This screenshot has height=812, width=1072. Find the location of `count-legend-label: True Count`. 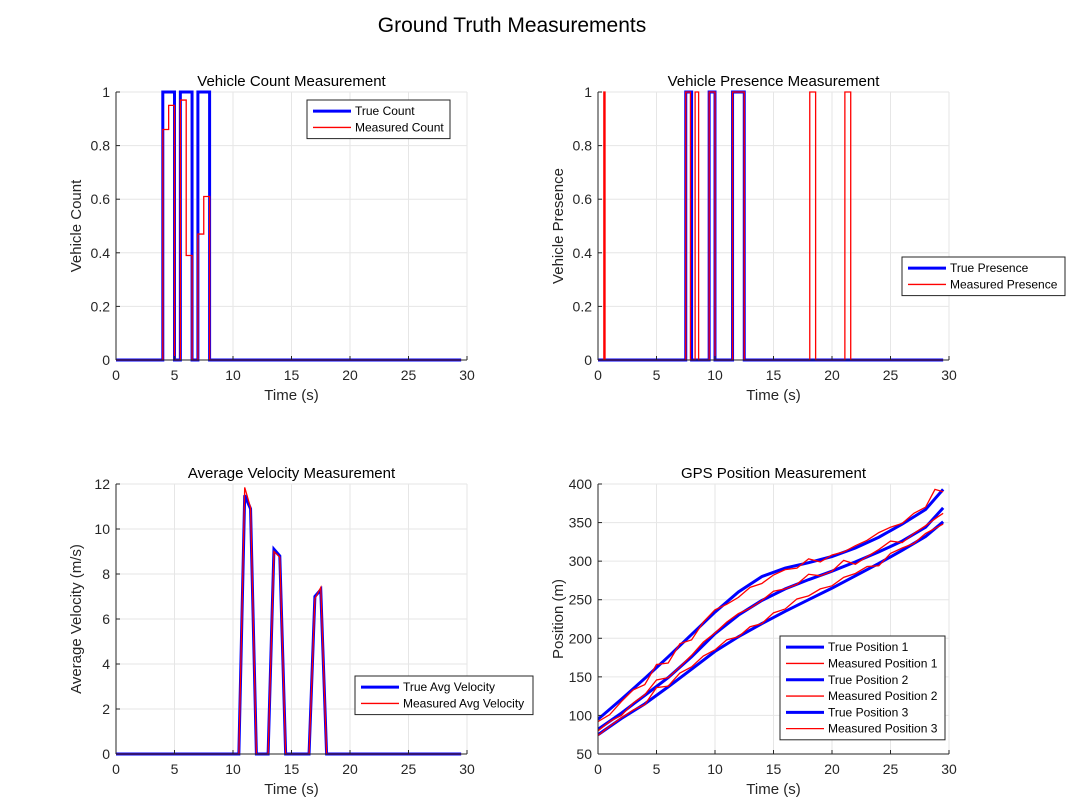

count-legend-label: True Count is located at coordinates (385, 111).